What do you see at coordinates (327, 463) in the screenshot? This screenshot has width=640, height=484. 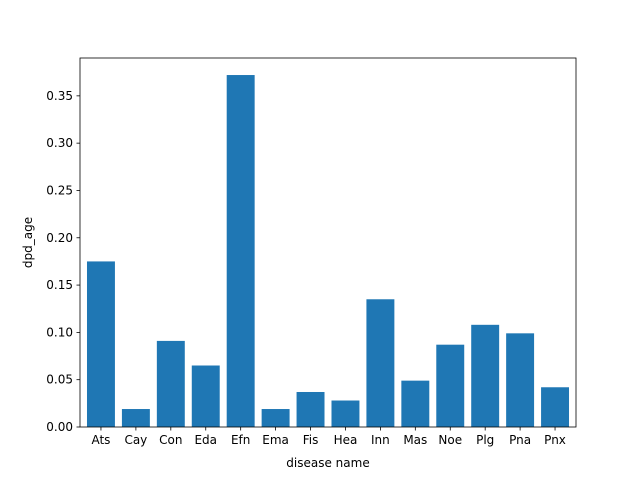 I see `x-axis-label: disease name` at bounding box center [327, 463].